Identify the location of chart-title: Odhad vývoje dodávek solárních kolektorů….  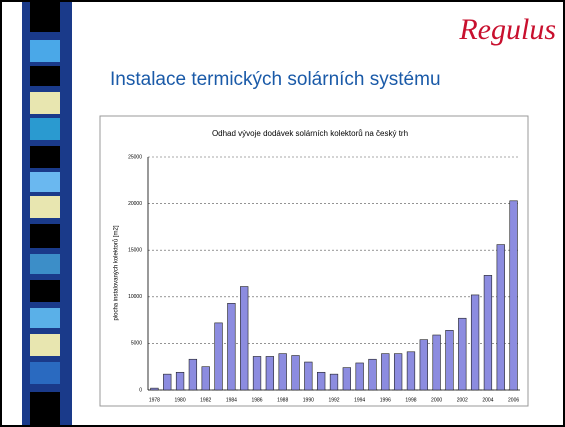
(310, 133).